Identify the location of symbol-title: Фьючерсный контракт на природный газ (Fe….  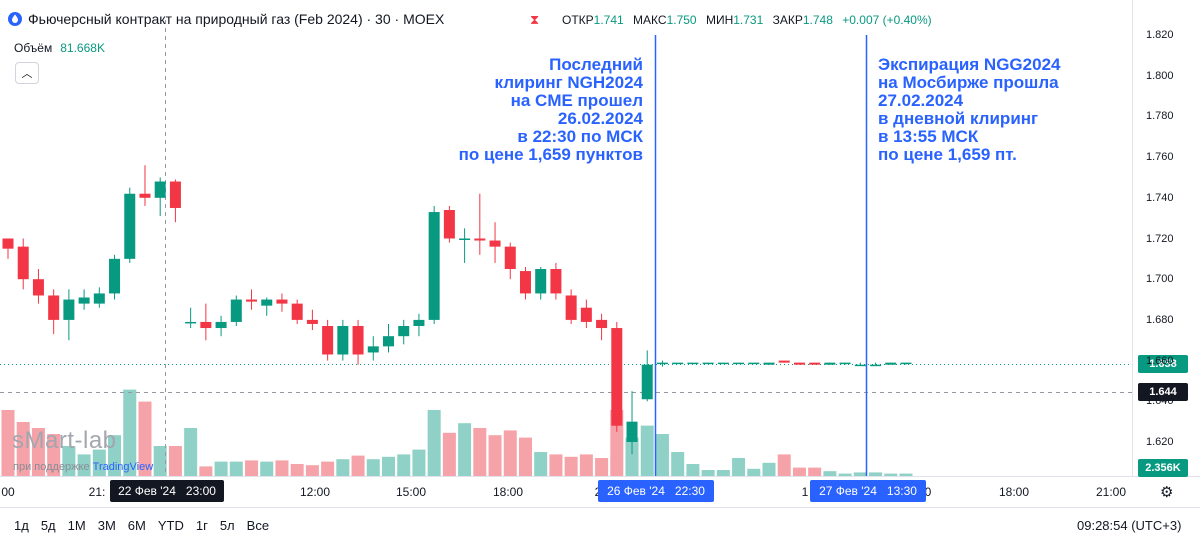
(236, 19).